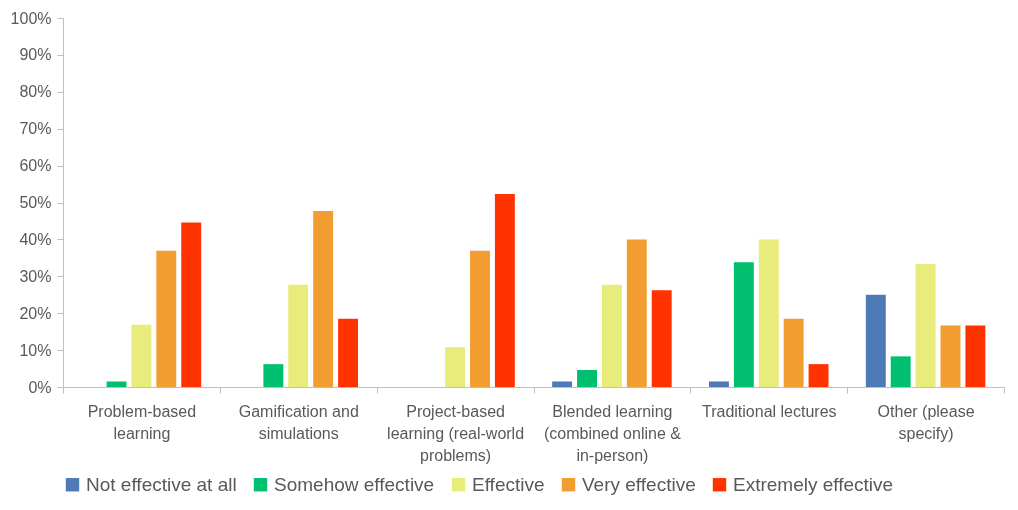  What do you see at coordinates (31, 18) in the screenshot?
I see `y-tick-label: 100%` at bounding box center [31, 18].